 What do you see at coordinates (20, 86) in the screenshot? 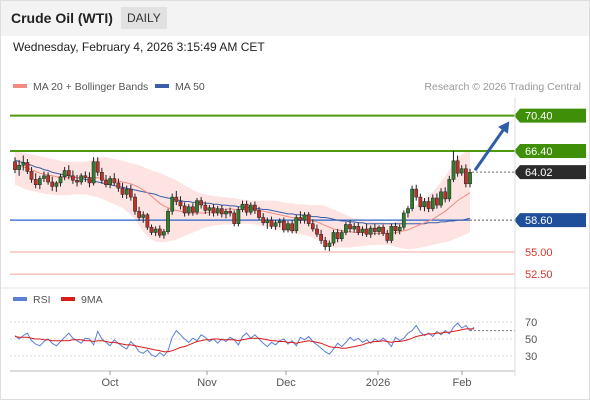
I see `legend-swatch-ma20` at bounding box center [20, 86].